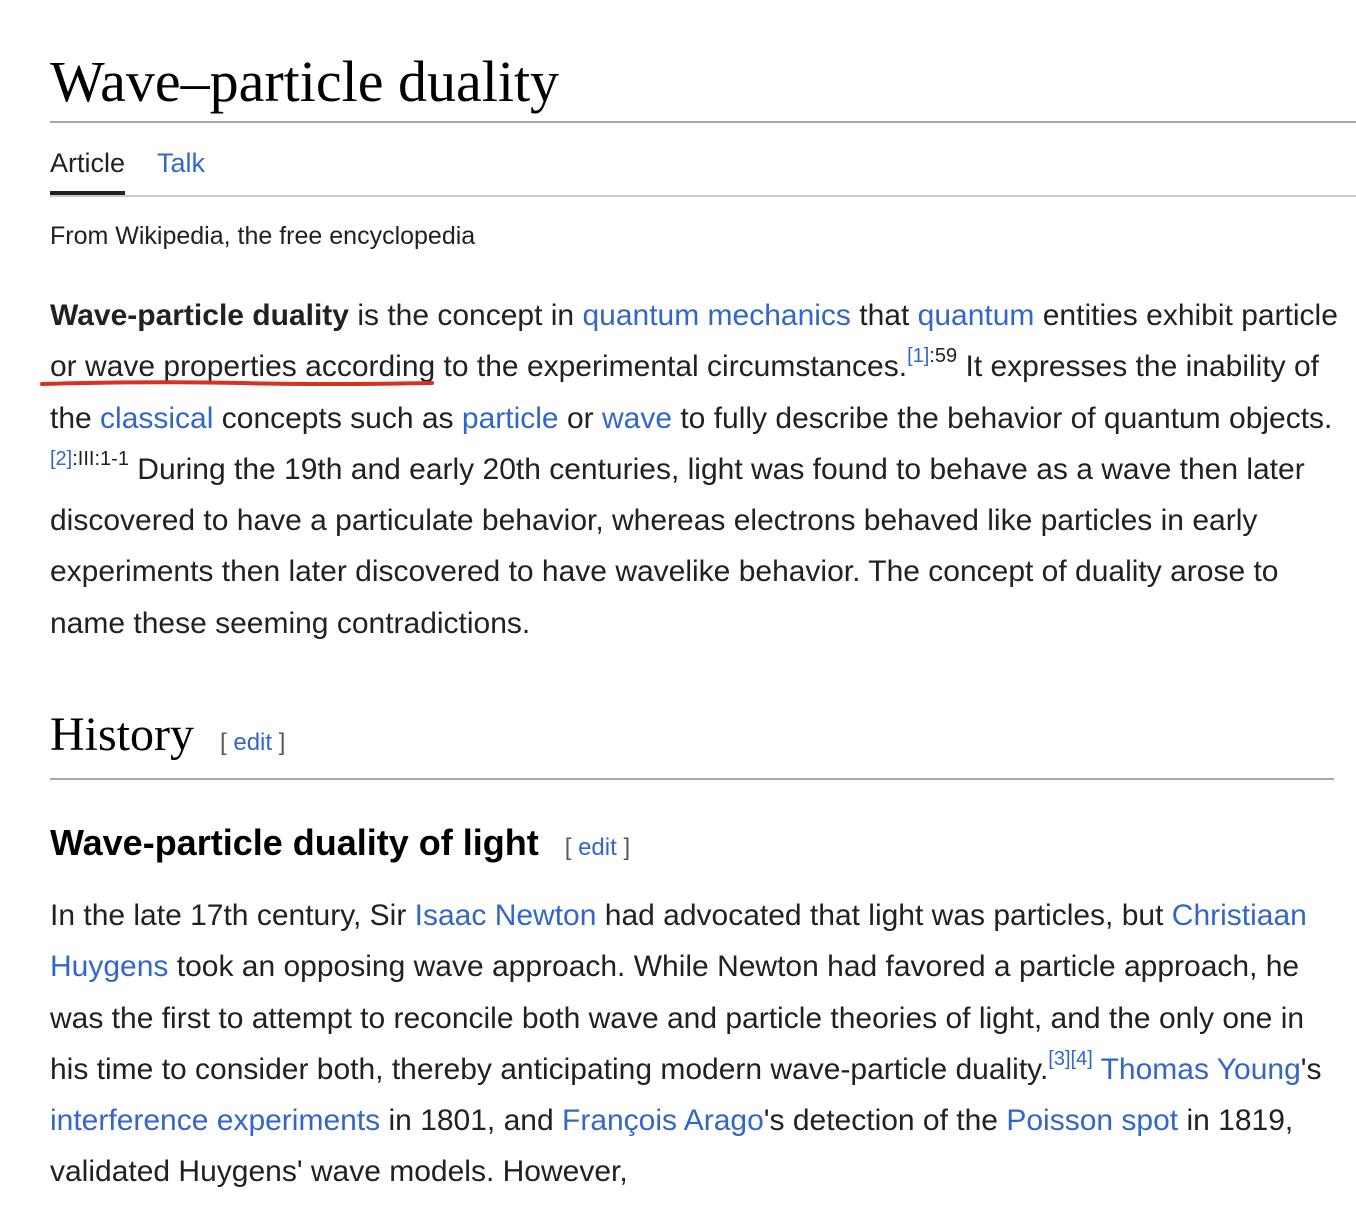 Image resolution: width=1356 pixels, height=1206 pixels. Describe the element at coordinates (181, 163) in the screenshot. I see `tab-talk: Talk` at that location.